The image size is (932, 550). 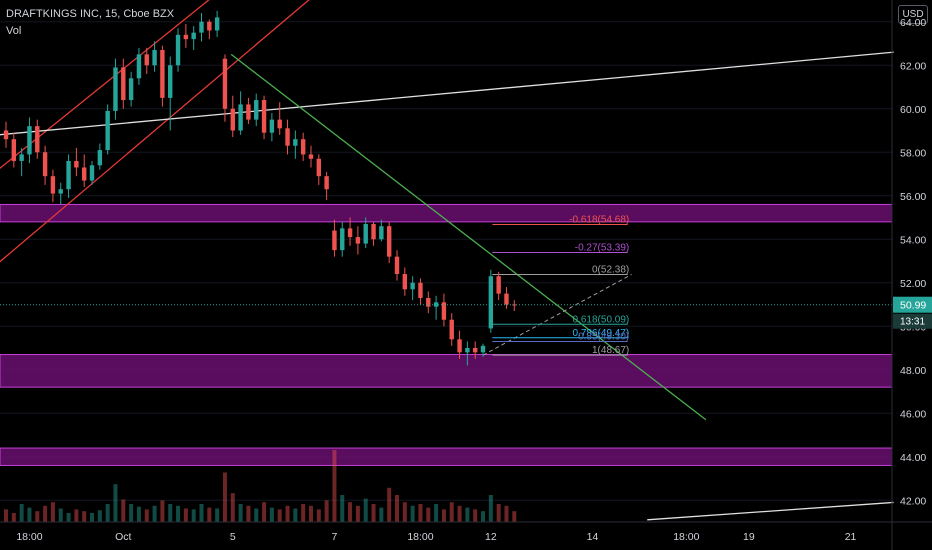 I want to click on support-zone, so click(x=446, y=456).